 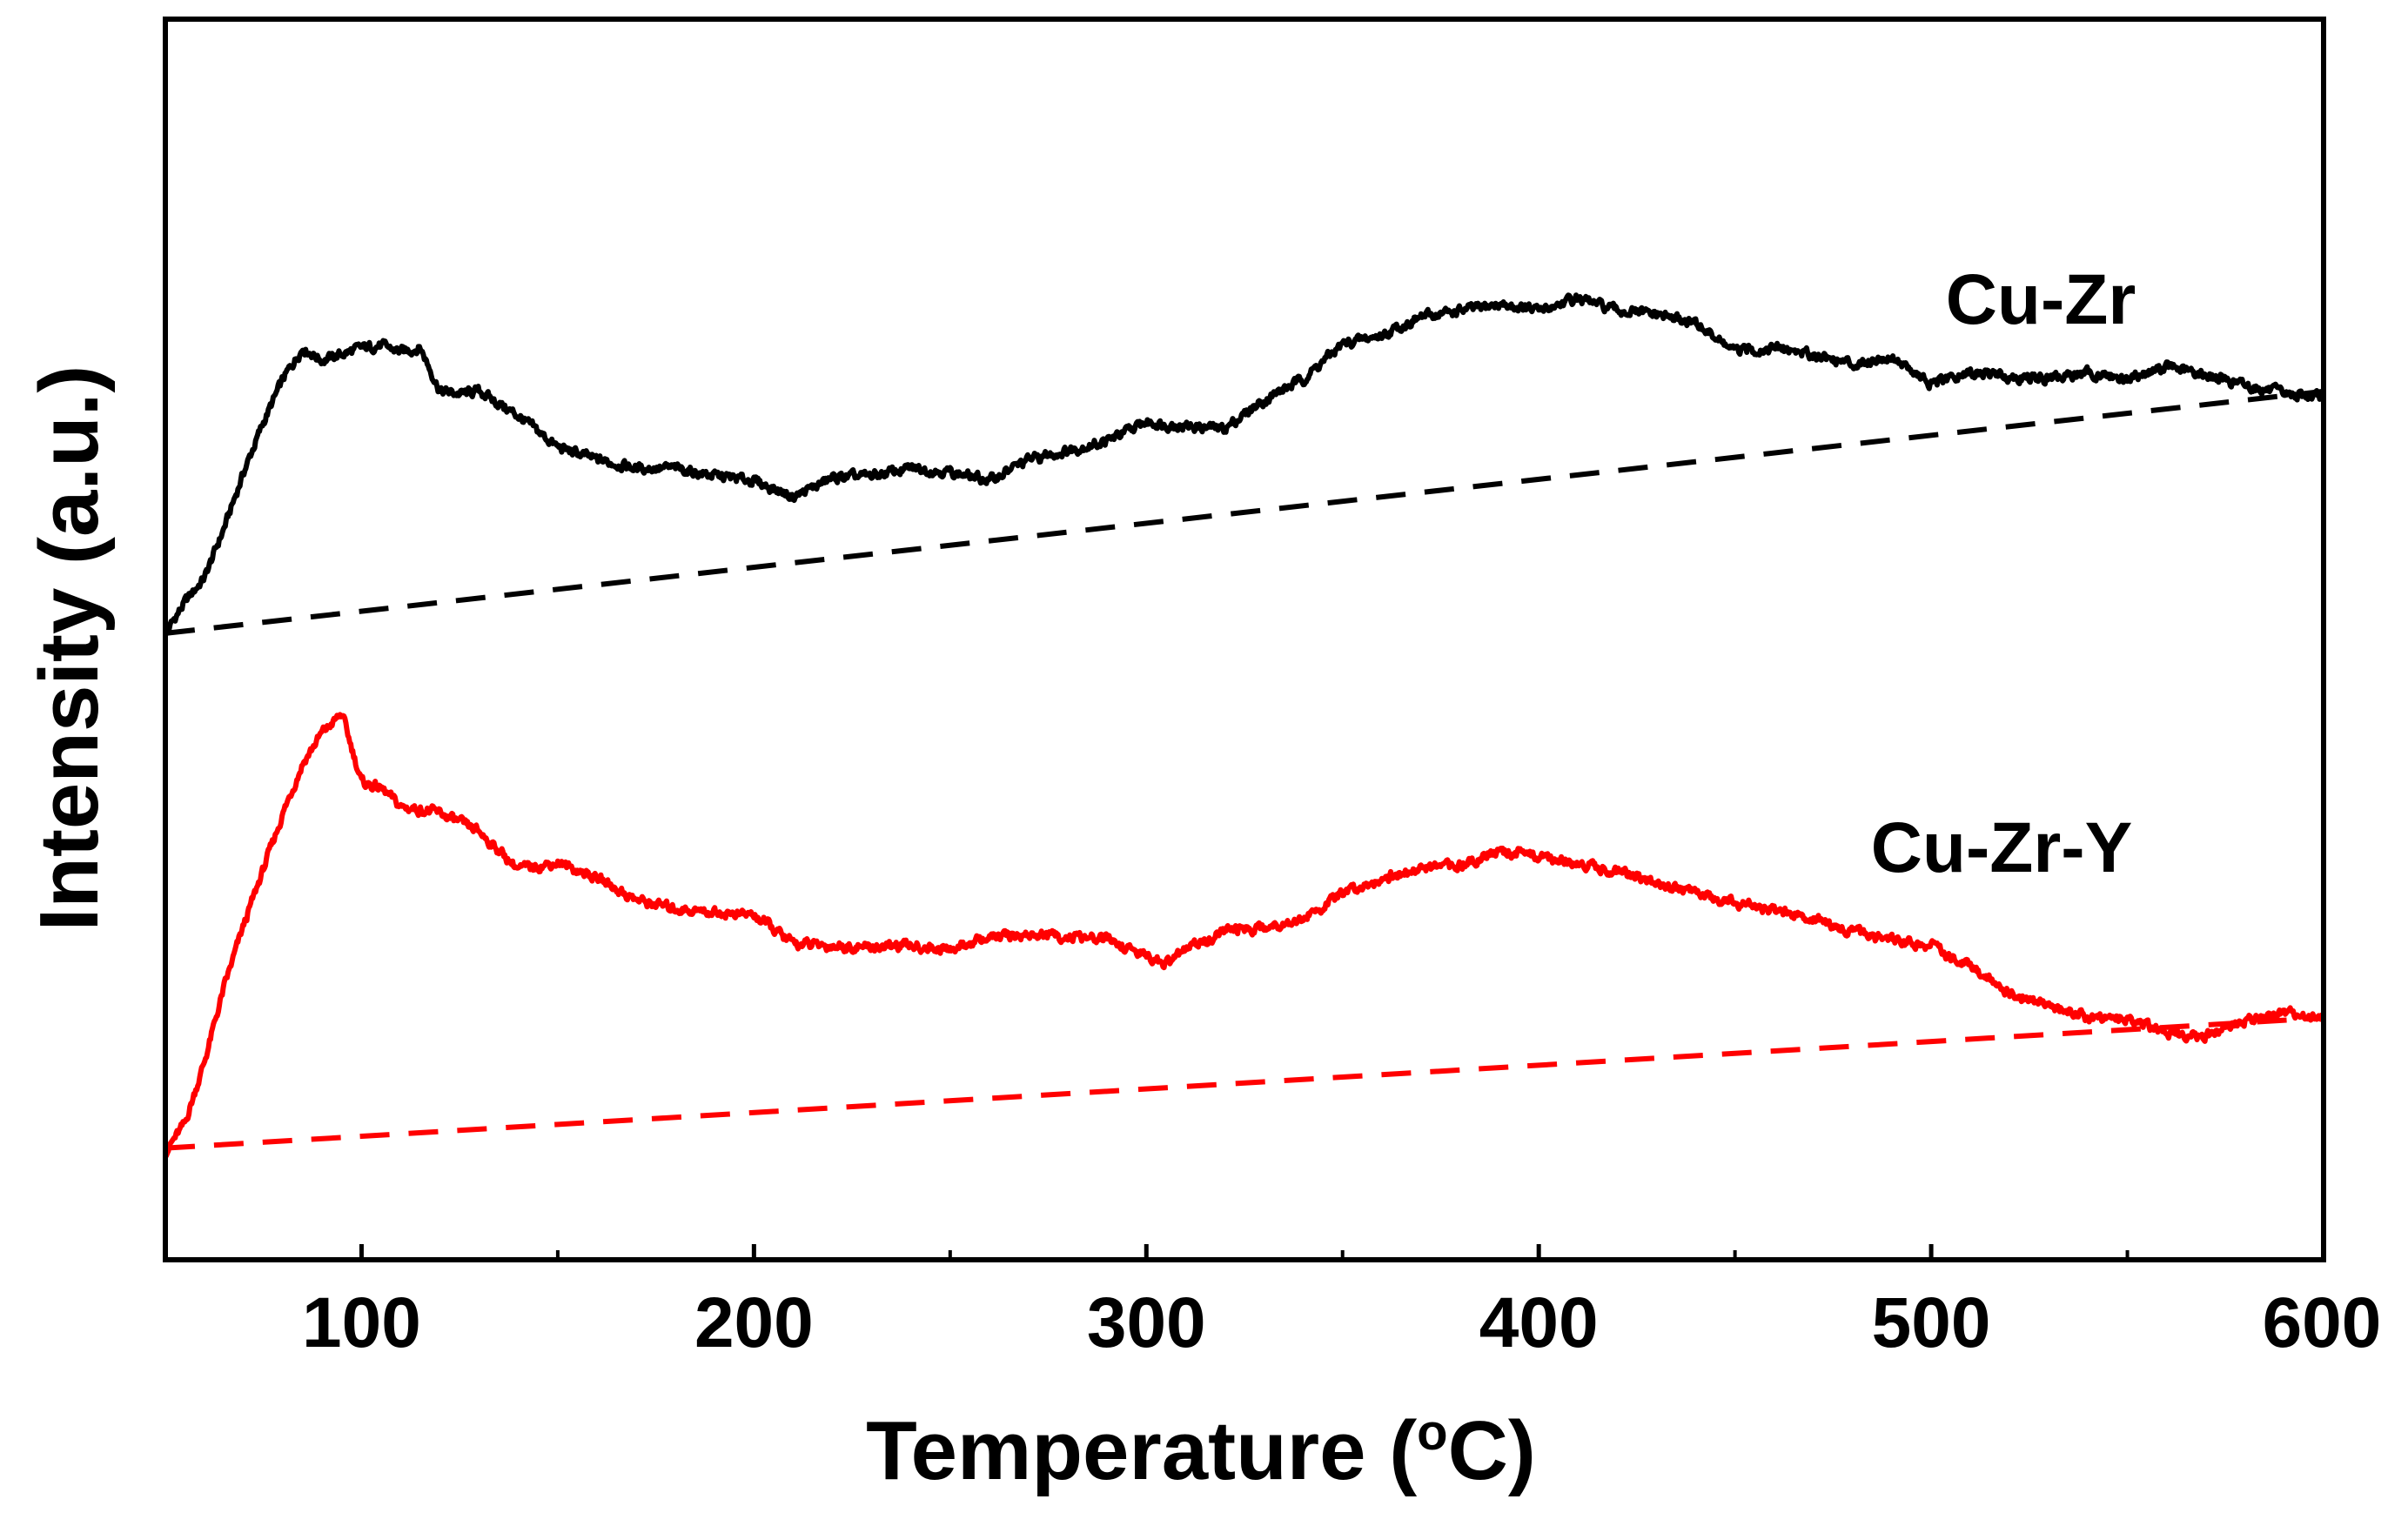 I want to click on x-axis-title-unit: C), so click(x=1492, y=1450).